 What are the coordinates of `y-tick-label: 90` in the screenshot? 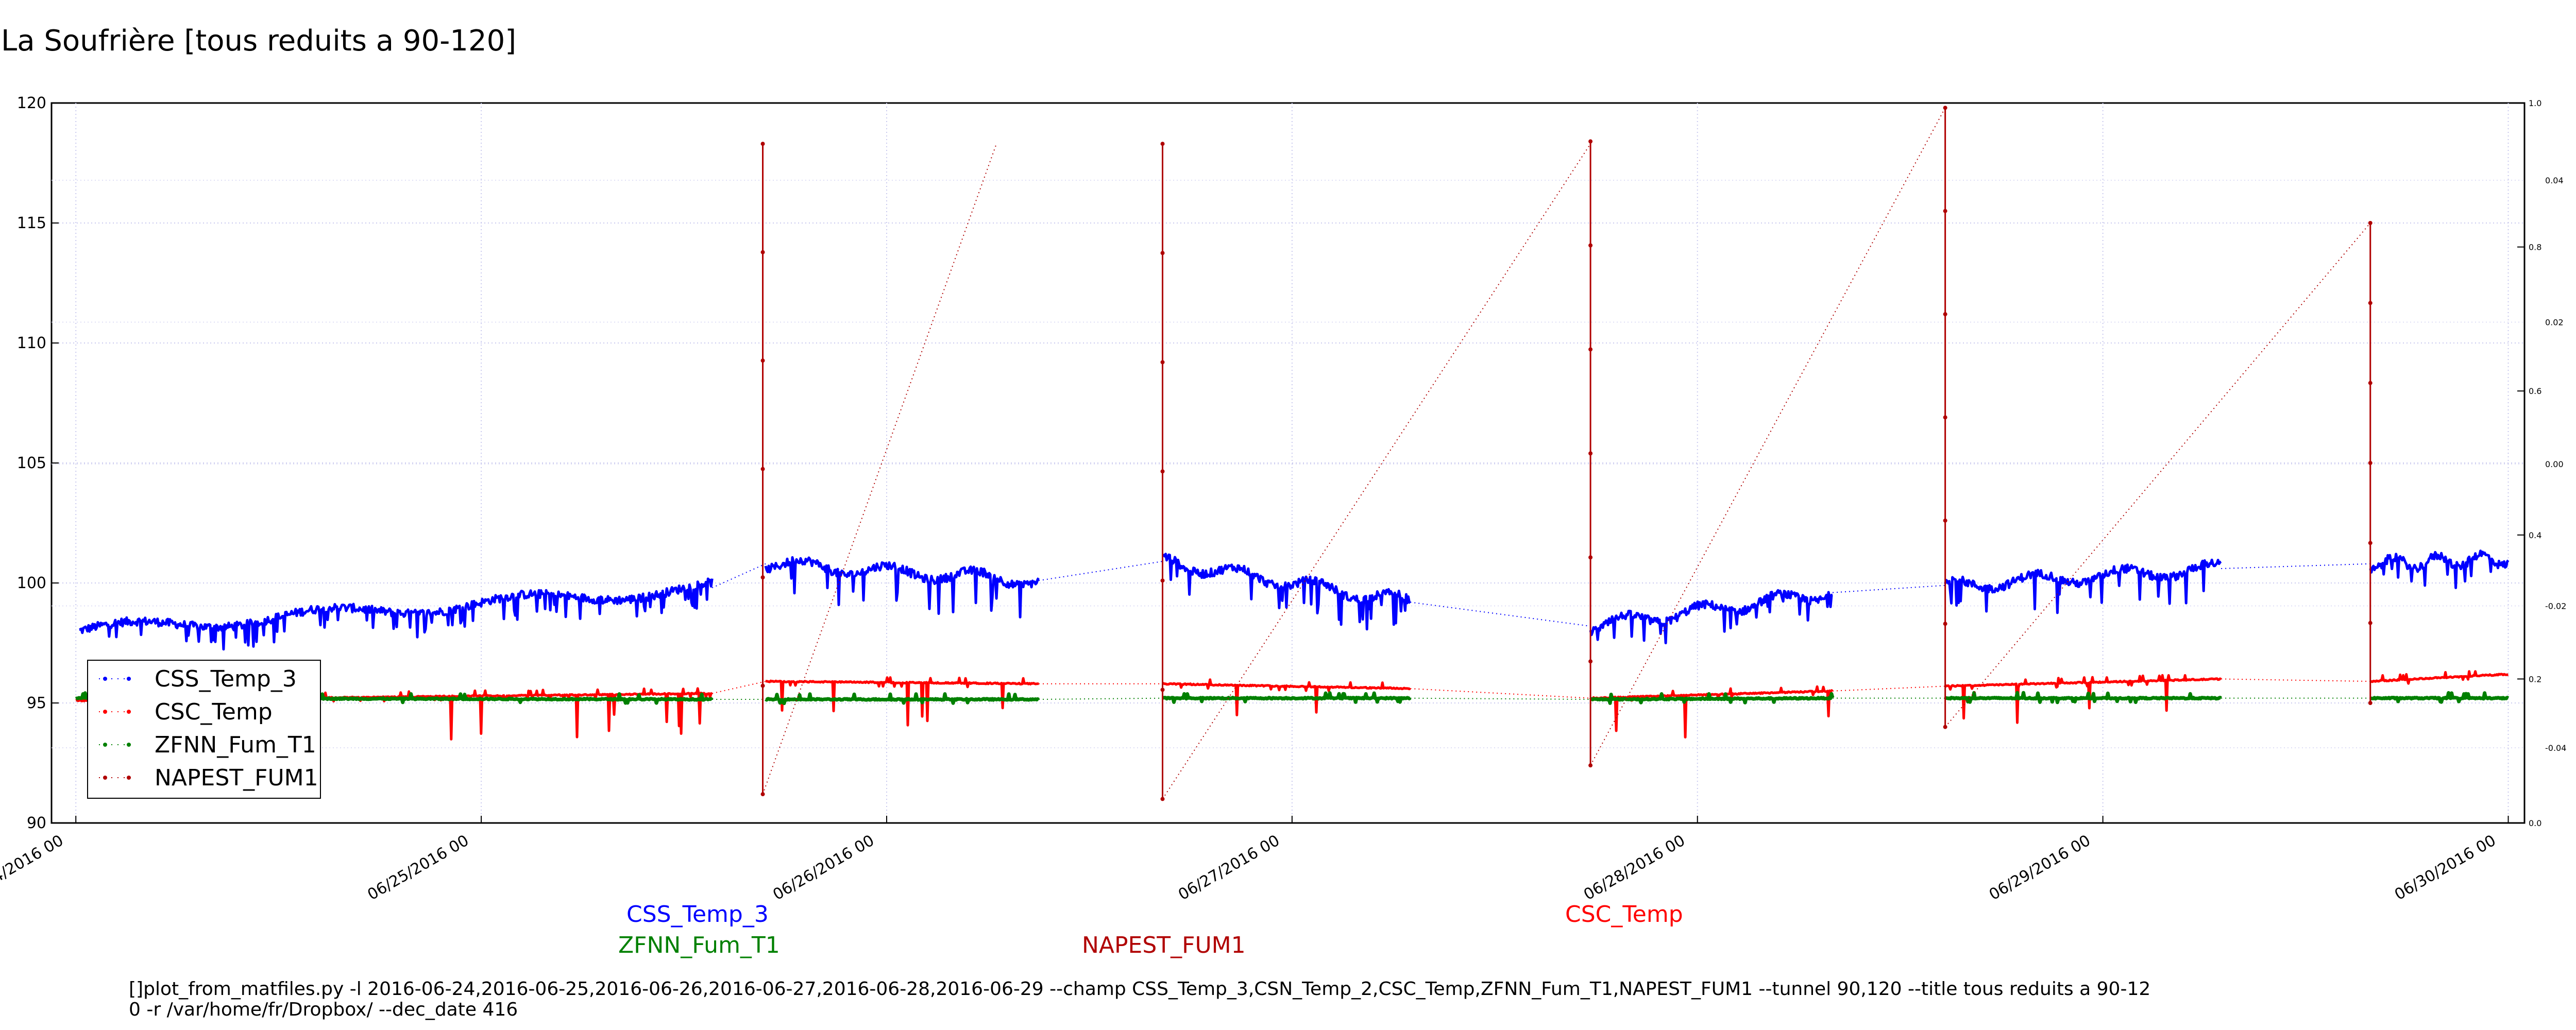 It's located at (36, 823).